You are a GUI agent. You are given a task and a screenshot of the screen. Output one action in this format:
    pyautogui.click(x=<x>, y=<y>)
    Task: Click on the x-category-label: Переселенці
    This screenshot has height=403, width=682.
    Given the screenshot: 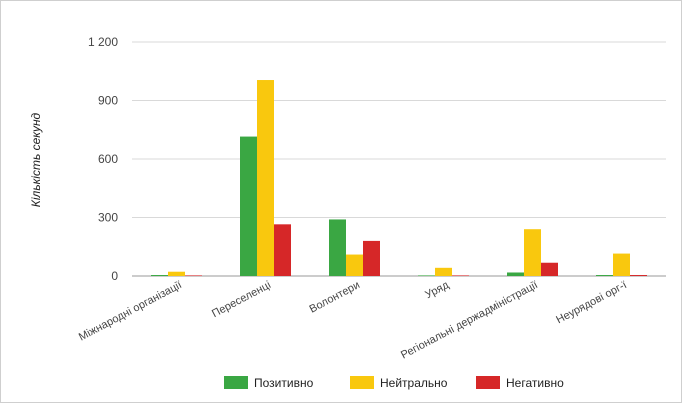 What is the action you would take?
    pyautogui.click(x=241, y=299)
    